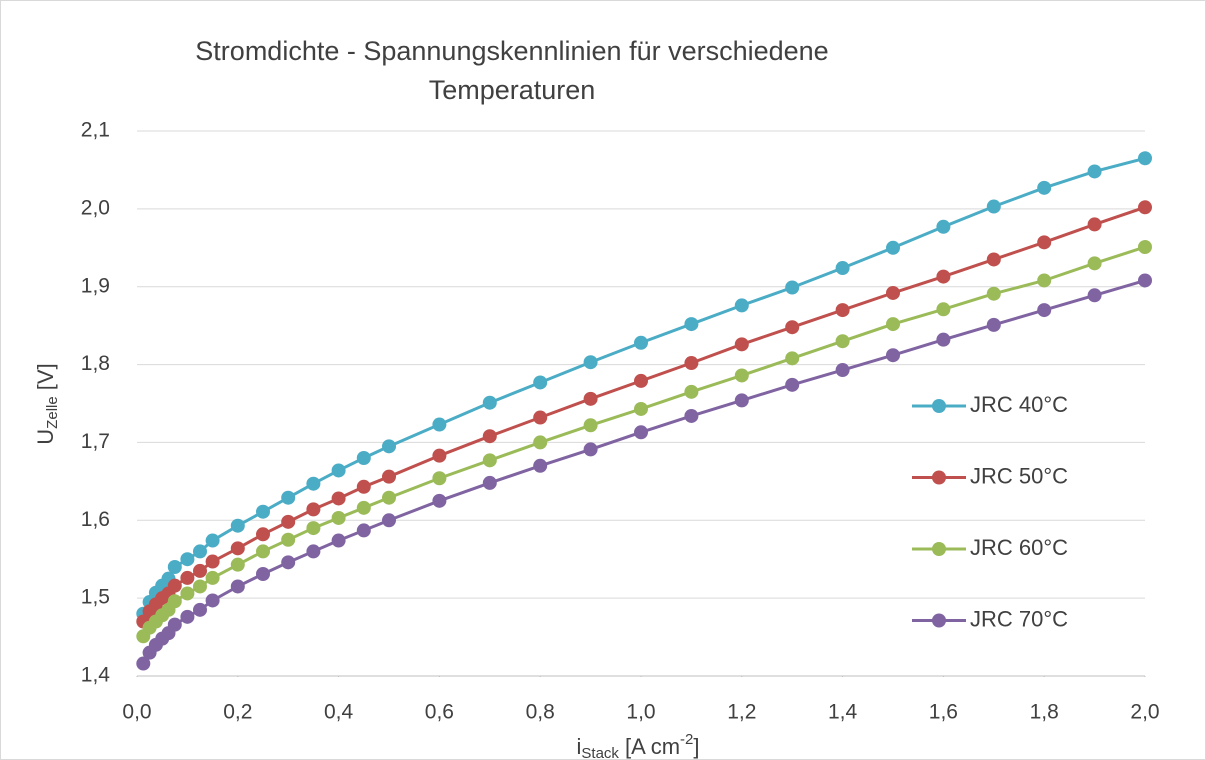 The height and width of the screenshot is (760, 1206). What do you see at coordinates (943, 712) in the screenshot?
I see `x-tick-label: 1,6` at bounding box center [943, 712].